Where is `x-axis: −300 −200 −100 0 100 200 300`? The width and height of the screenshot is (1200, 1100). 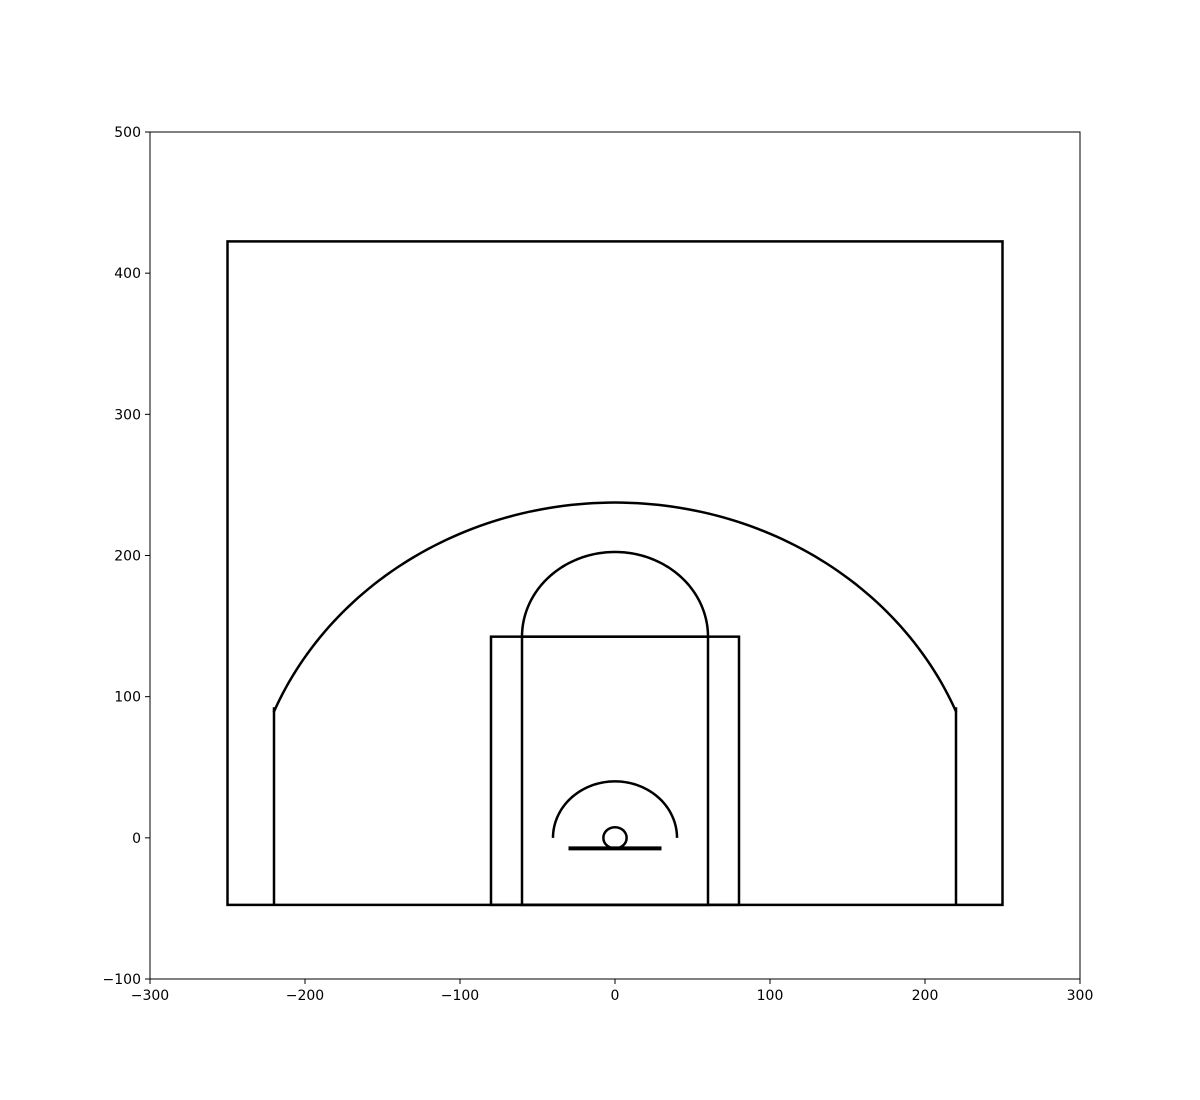 x-axis: −300 −200 −100 0 100 200 300 is located at coordinates (612, 991).